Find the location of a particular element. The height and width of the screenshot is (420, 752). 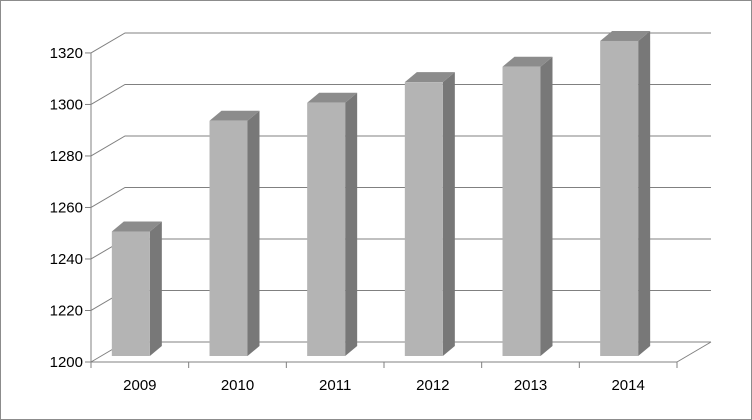

y-tick-label: 1300 is located at coordinates (66, 104).